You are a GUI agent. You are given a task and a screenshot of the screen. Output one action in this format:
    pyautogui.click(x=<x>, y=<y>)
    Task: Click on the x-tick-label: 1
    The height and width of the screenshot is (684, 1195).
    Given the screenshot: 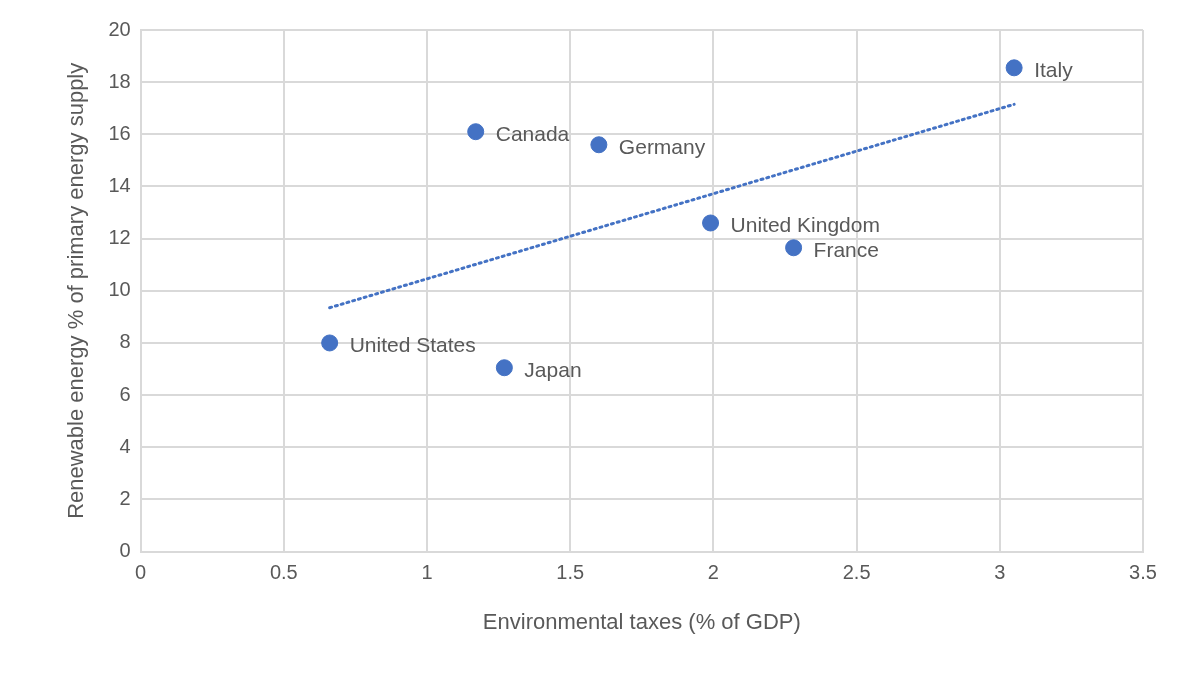 What is the action you would take?
    pyautogui.click(x=427, y=572)
    